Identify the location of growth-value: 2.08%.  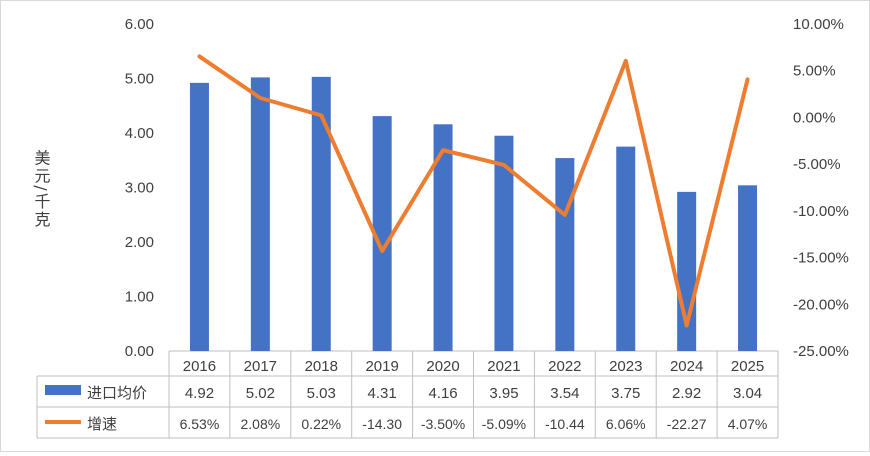
(260, 424).